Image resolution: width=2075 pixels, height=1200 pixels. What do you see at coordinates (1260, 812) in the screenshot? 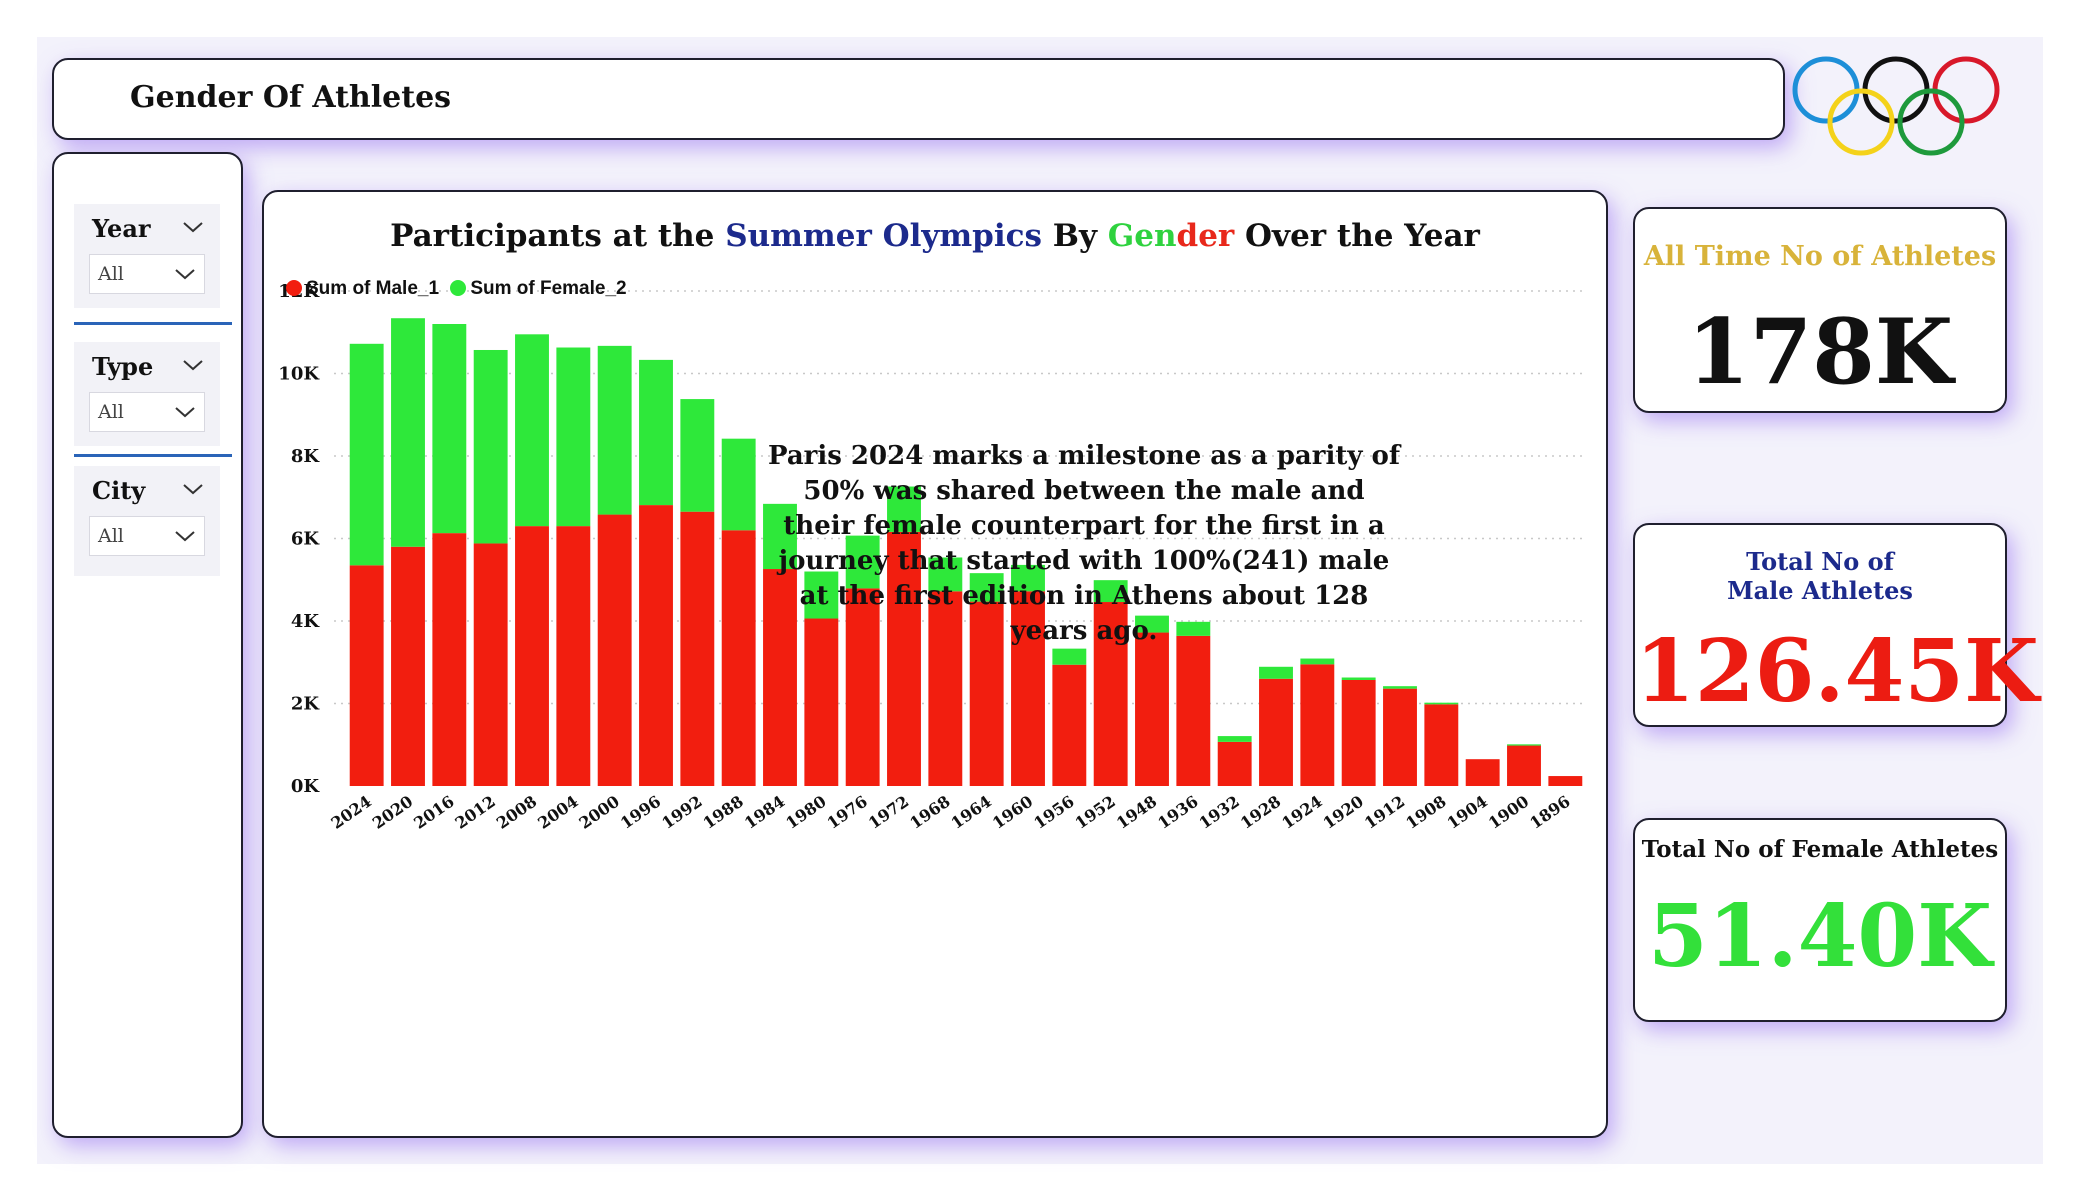
I see `x-tick-label: 1928` at bounding box center [1260, 812].